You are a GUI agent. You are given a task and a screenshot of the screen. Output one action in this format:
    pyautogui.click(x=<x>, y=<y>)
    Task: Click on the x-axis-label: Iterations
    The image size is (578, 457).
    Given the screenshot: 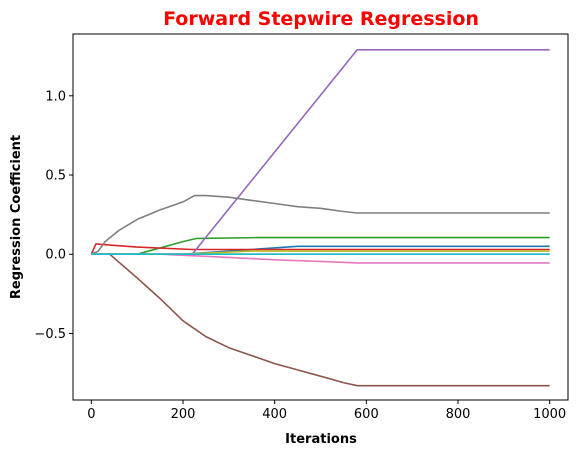 What is the action you would take?
    pyautogui.click(x=321, y=439)
    